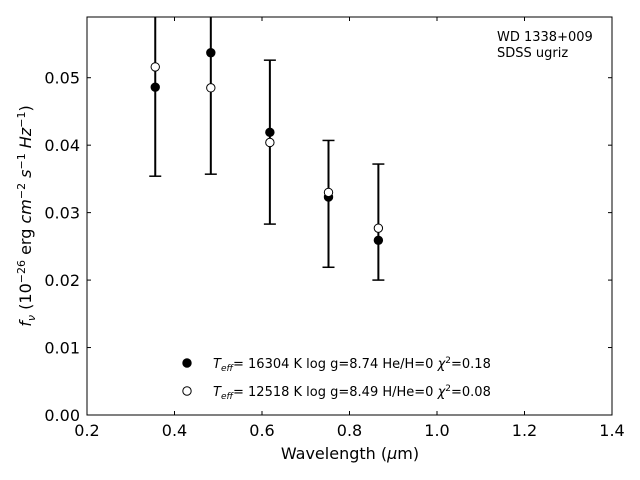 This screenshot has height=480, width=640. I want to click on x-tick-label: 1.0, so click(436, 430).